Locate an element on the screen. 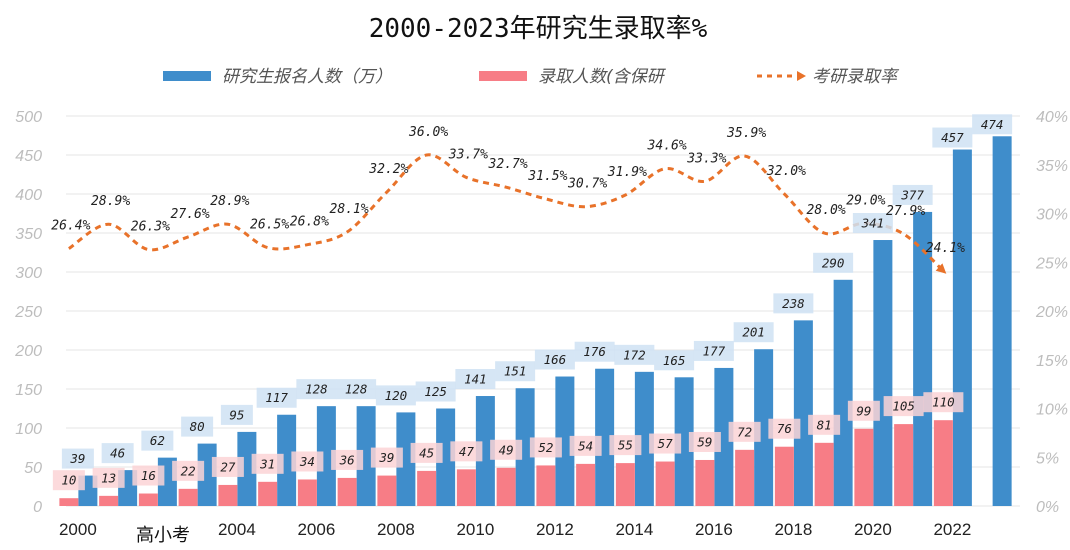  x-tick-label: 2014 is located at coordinates (634, 529).